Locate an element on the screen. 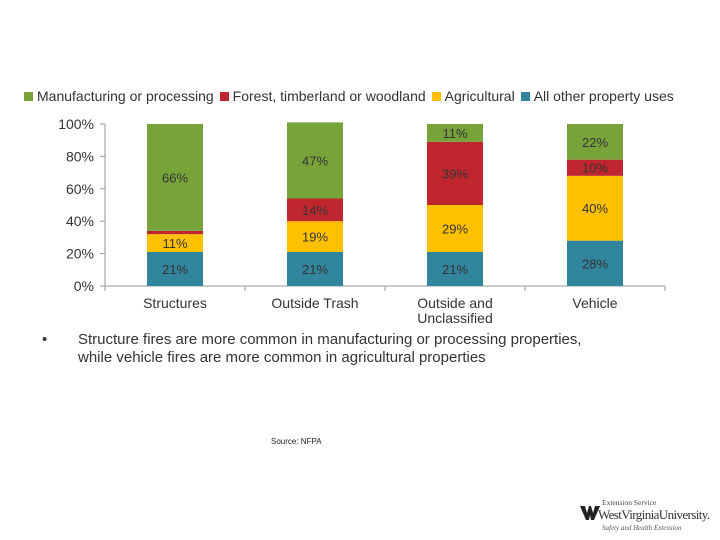 Image resolution: width=720 pixels, height=540 pixels. legend-item: Manufacturing or processing is located at coordinates (119, 96).